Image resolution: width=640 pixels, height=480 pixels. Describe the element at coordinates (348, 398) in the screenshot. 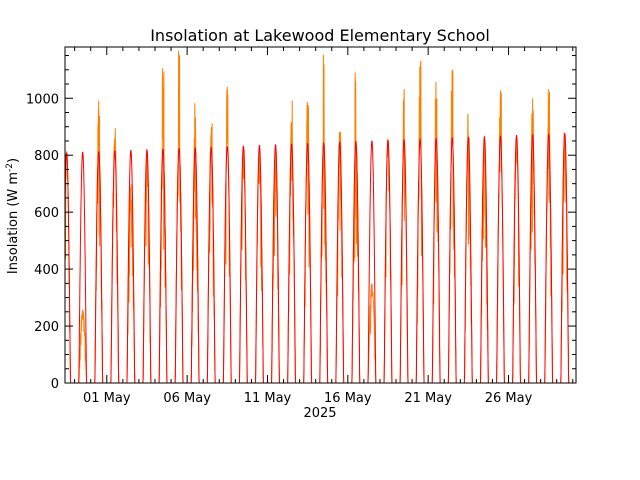

I see `x-tick-label-3: 16 May` at that location.